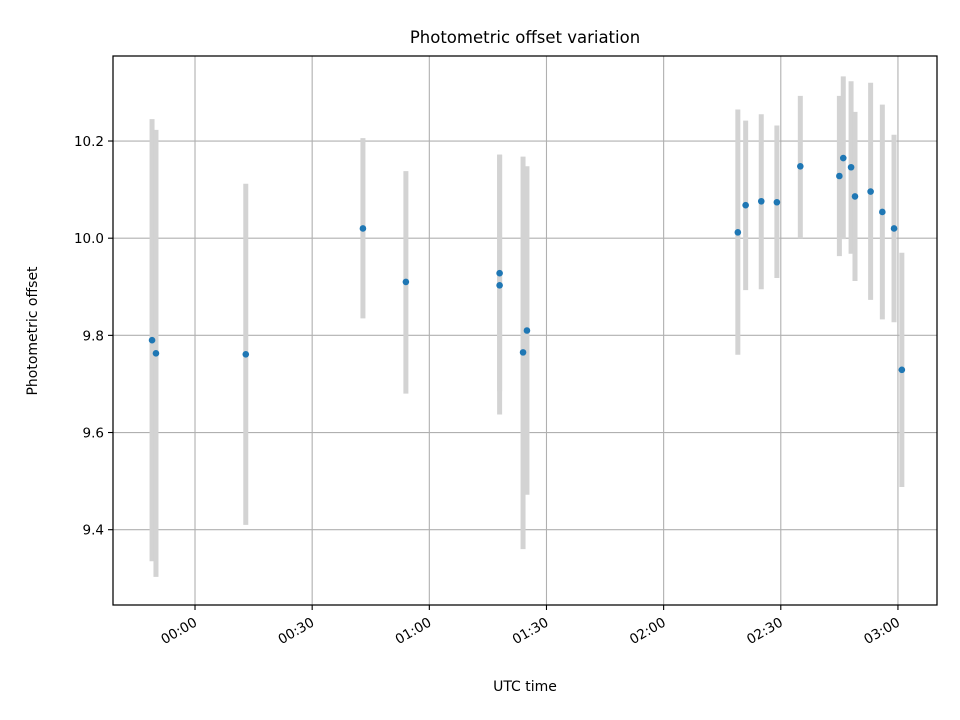 This screenshot has width=960, height=720. Describe the element at coordinates (93, 434) in the screenshot. I see `y-tick-label: 9.6` at that location.